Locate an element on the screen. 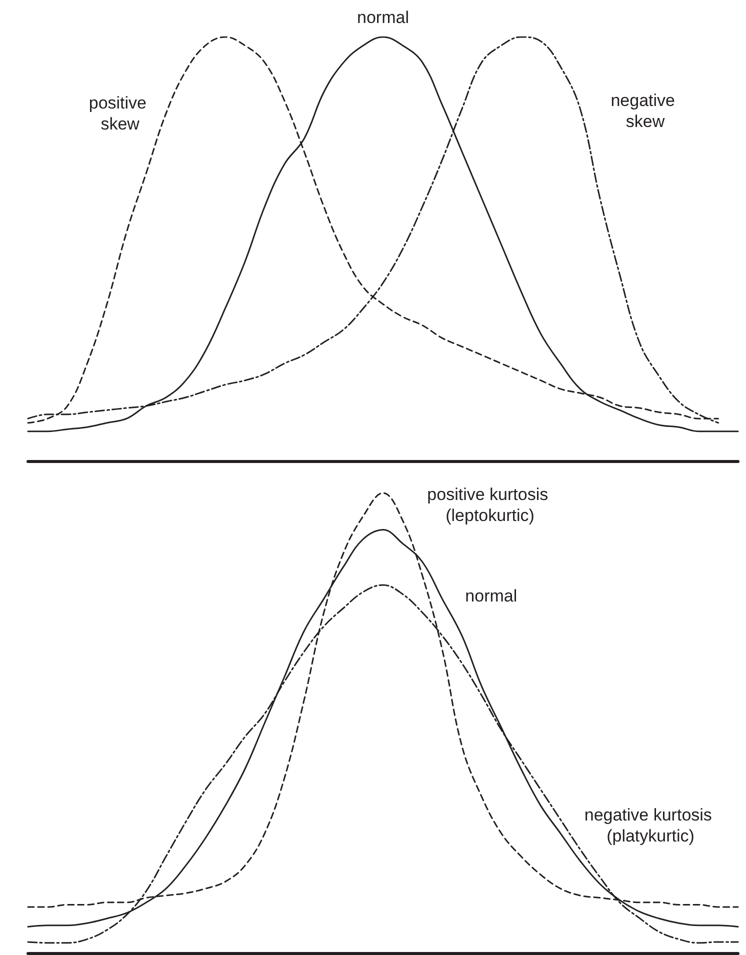  series-label: positive kurtosis (leptokurtic) is located at coordinates (490, 505).